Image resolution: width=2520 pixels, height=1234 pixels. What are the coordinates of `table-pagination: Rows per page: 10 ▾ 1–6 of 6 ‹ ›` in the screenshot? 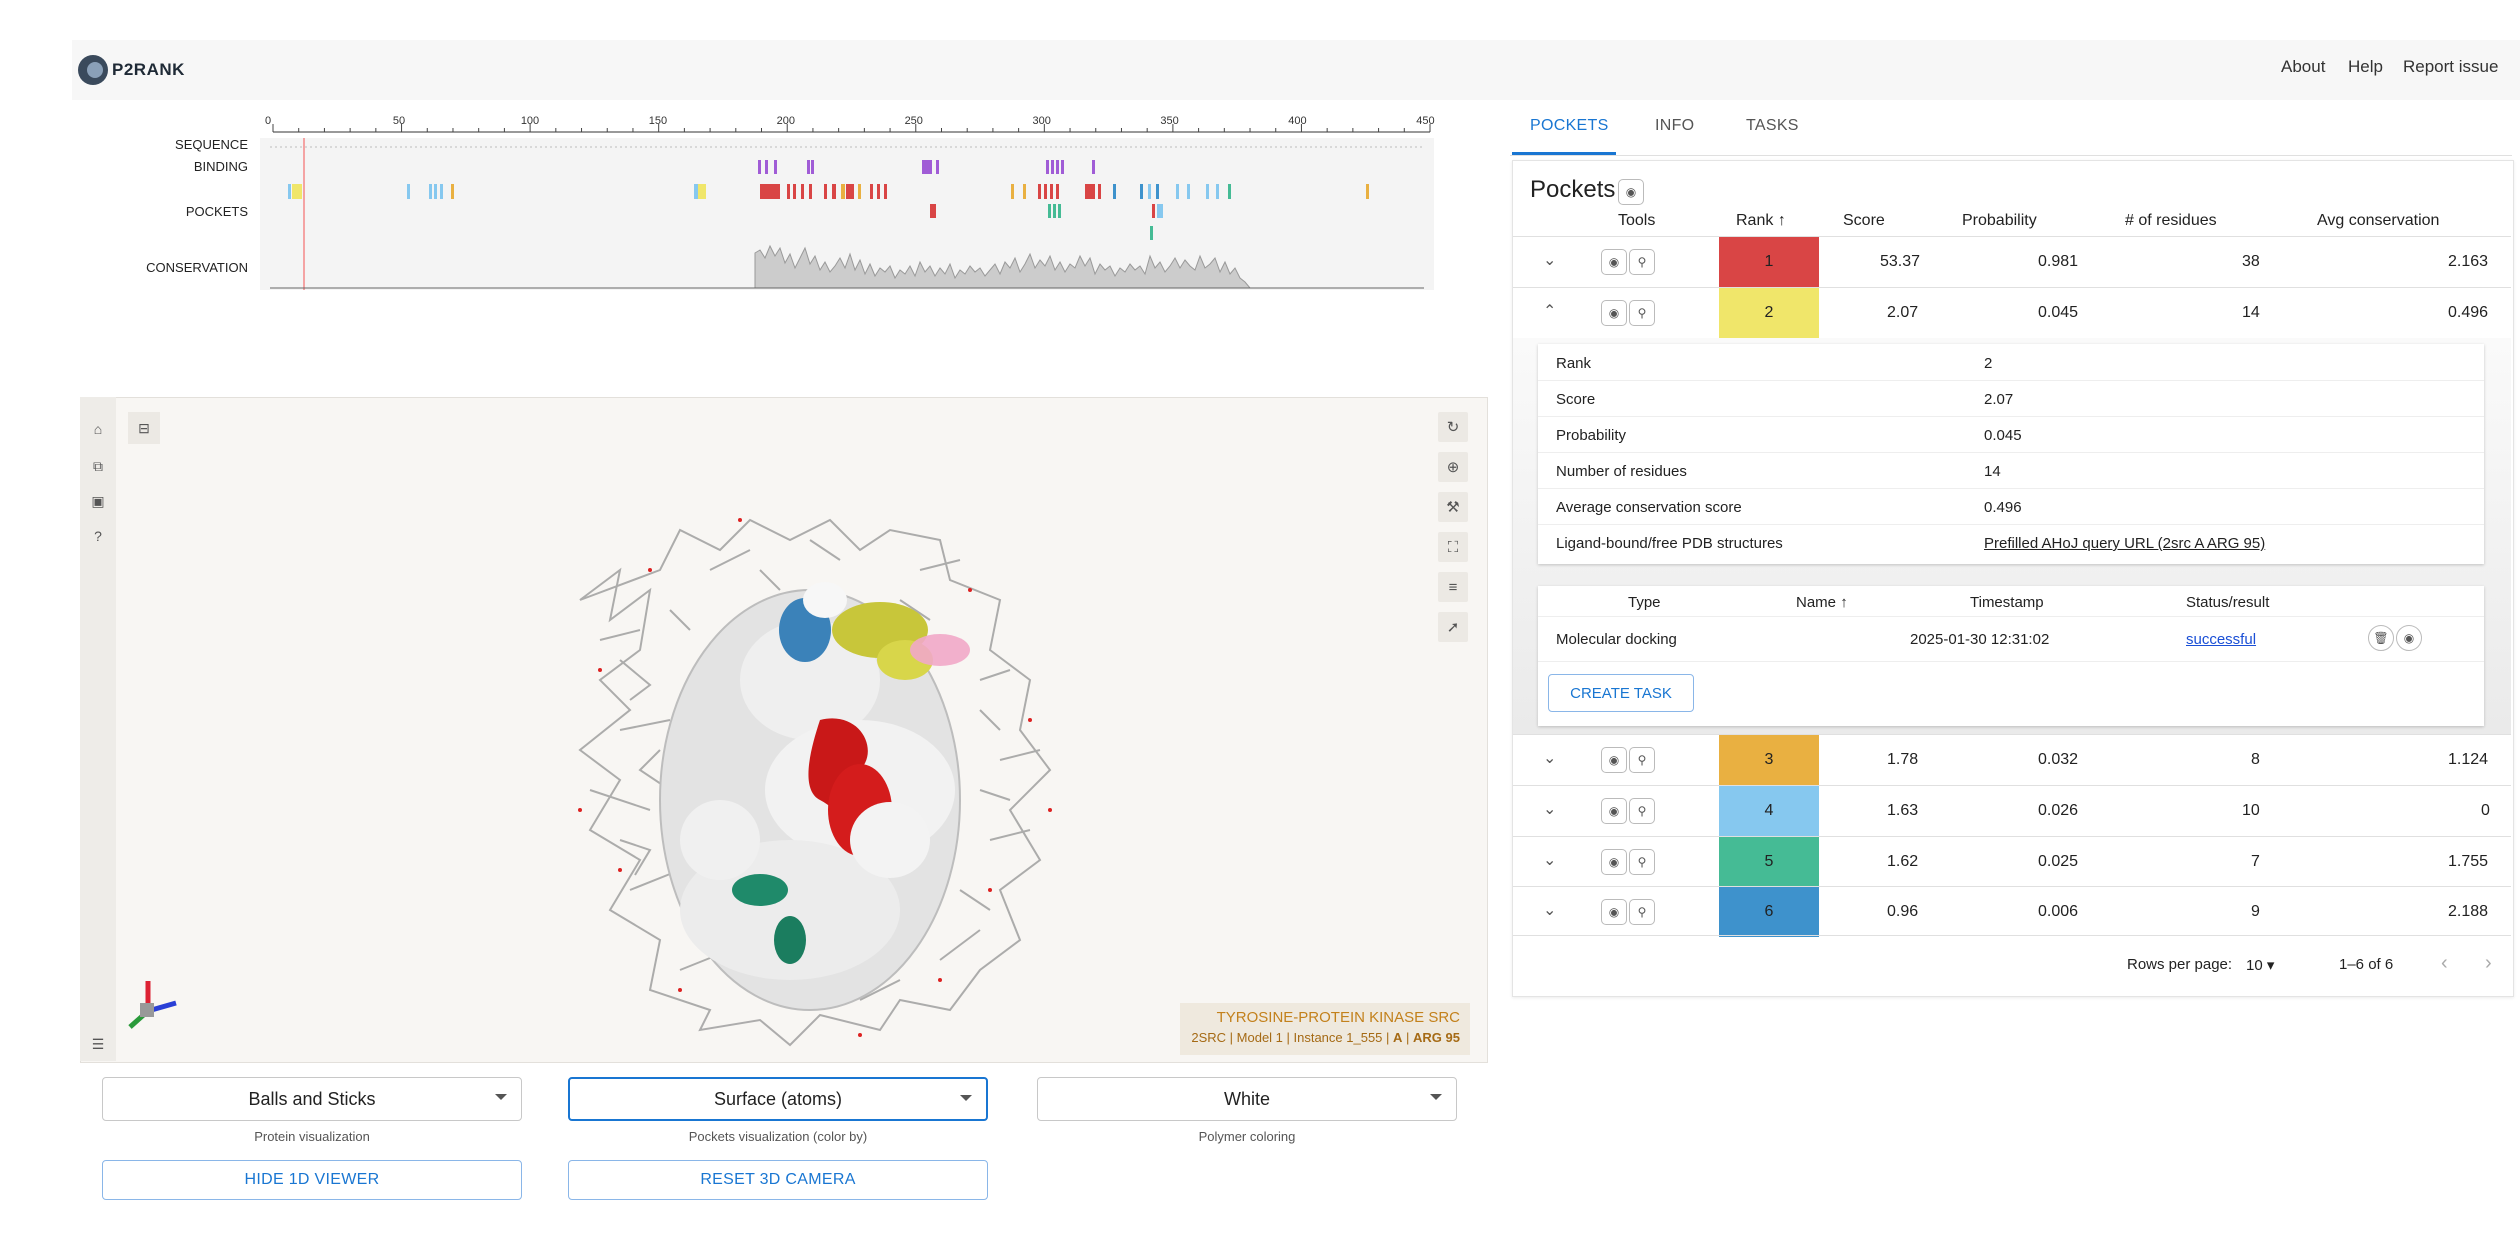 It's located at (2012, 963).